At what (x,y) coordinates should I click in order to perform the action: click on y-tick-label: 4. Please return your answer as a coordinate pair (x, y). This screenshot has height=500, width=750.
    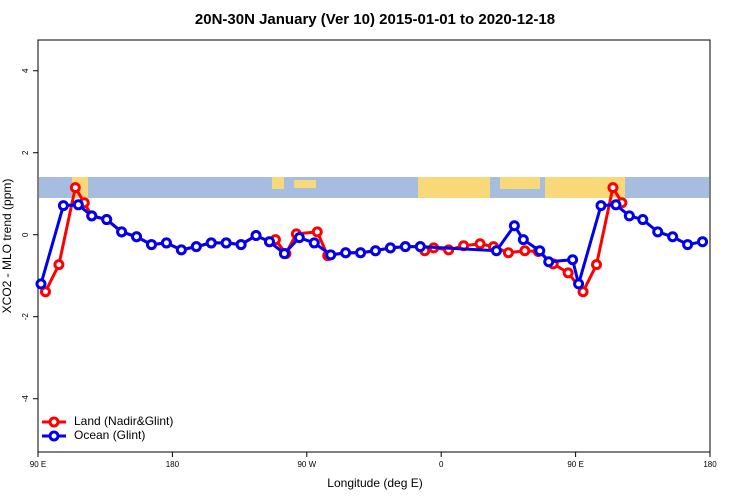
    Looking at the image, I should click on (25, 70).